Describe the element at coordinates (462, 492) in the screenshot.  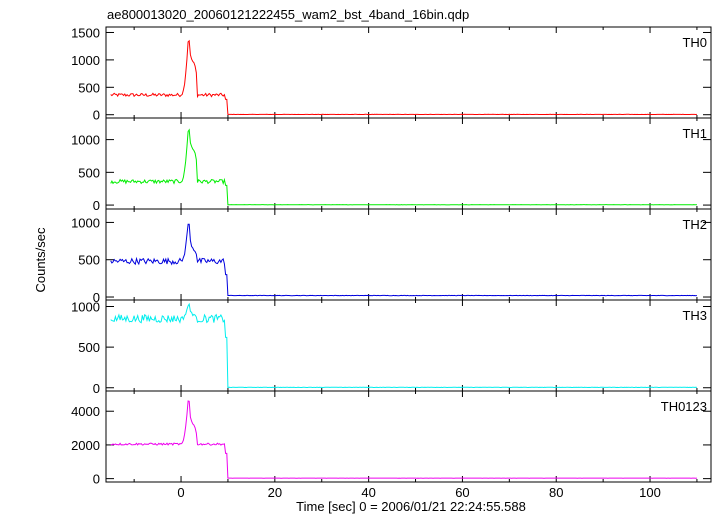
I see `x-tick-label: 60` at that location.